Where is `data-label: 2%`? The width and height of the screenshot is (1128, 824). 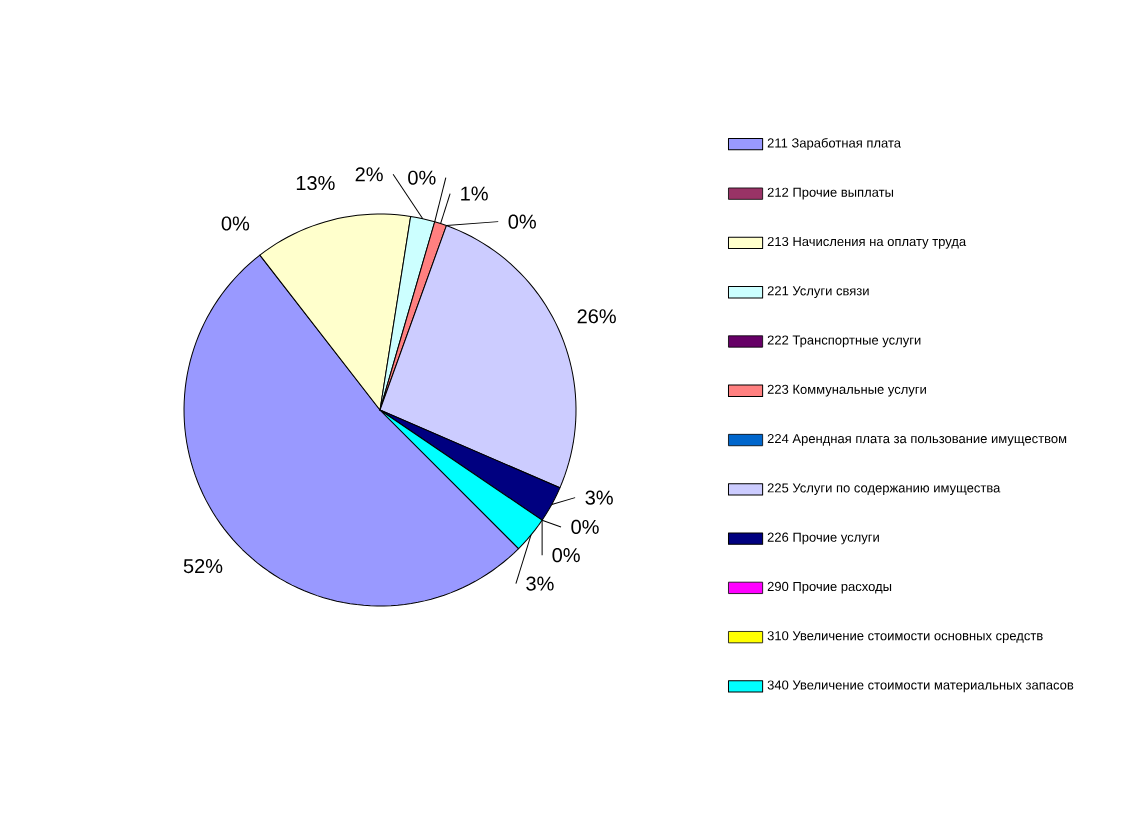 data-label: 2% is located at coordinates (369, 174).